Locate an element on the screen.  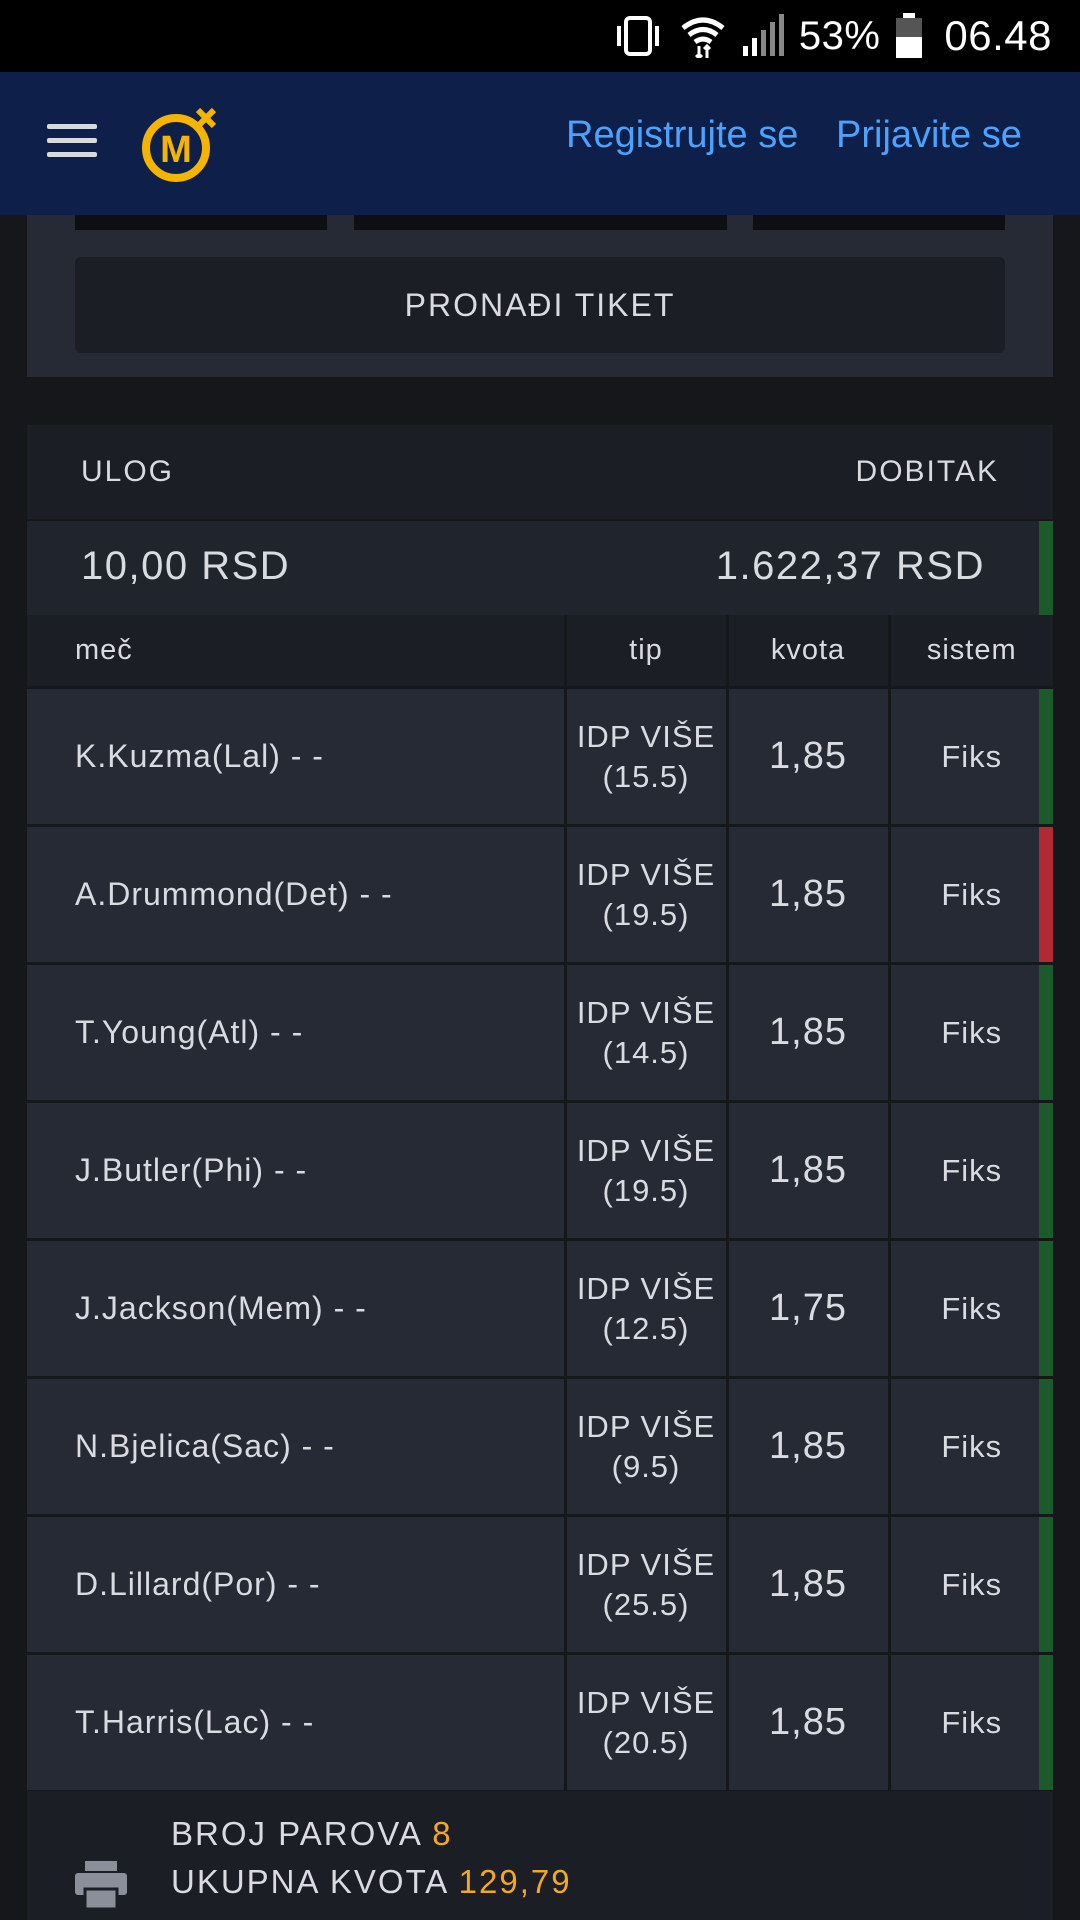
match-name: D.Lillard(Por) - - is located at coordinates (297, 1585).